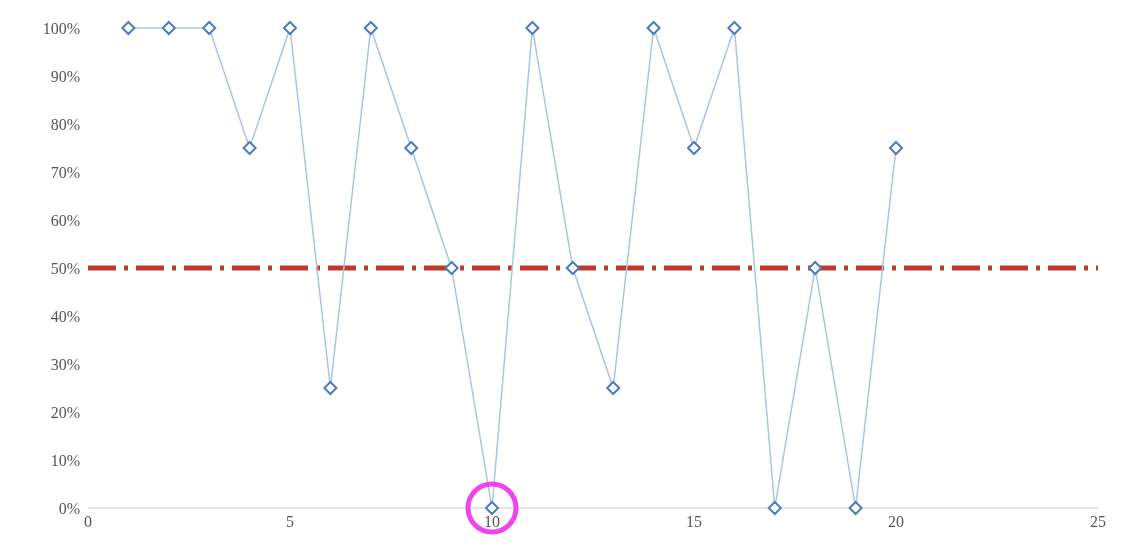 This screenshot has height=556, width=1126. Describe the element at coordinates (65, 220) in the screenshot. I see `y-tick-label: 60%` at that location.